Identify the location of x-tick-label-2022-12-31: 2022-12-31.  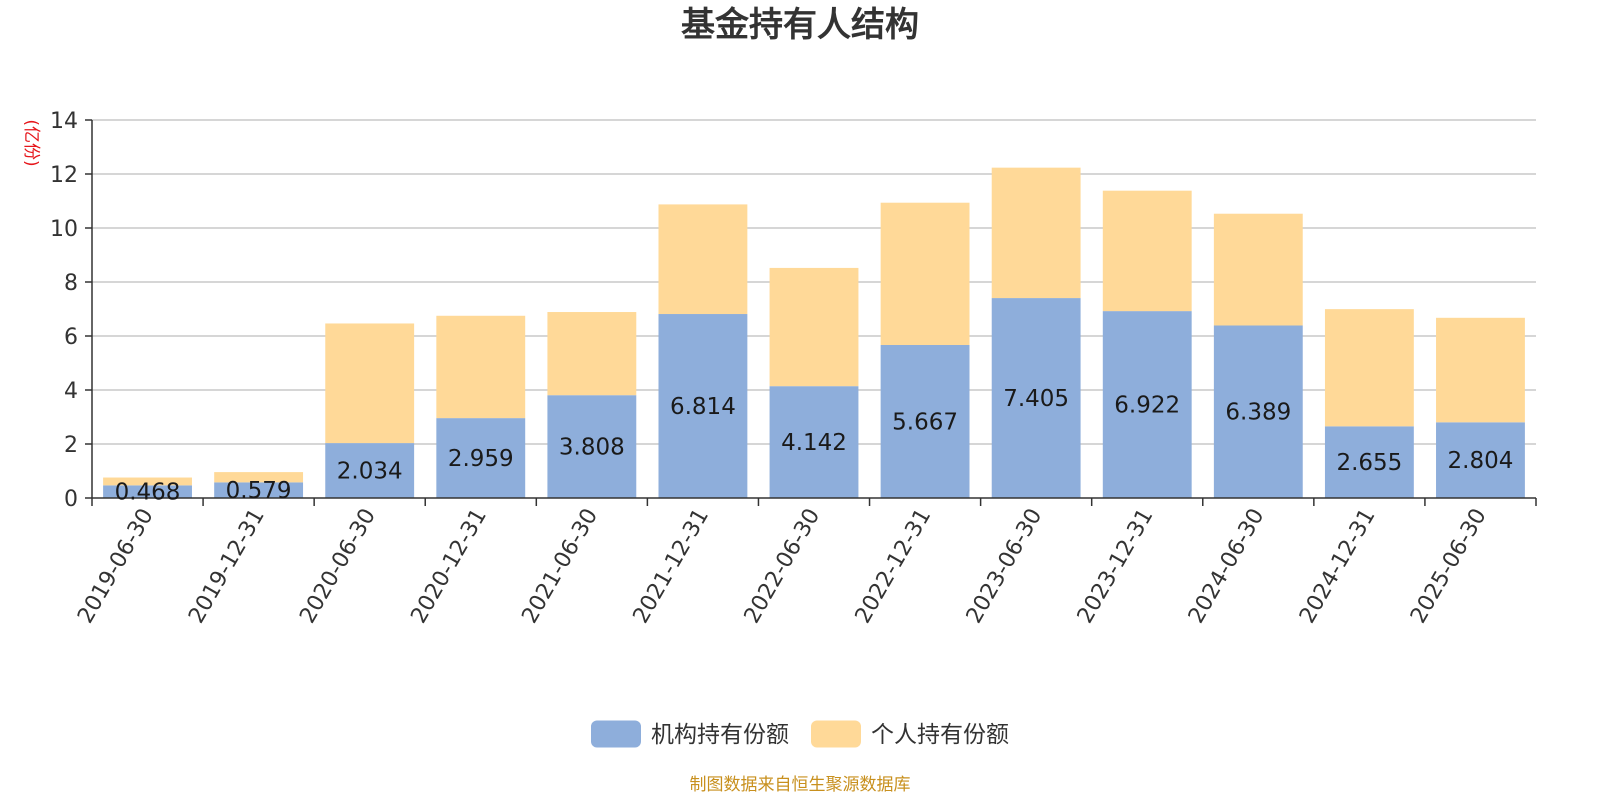
(894, 566).